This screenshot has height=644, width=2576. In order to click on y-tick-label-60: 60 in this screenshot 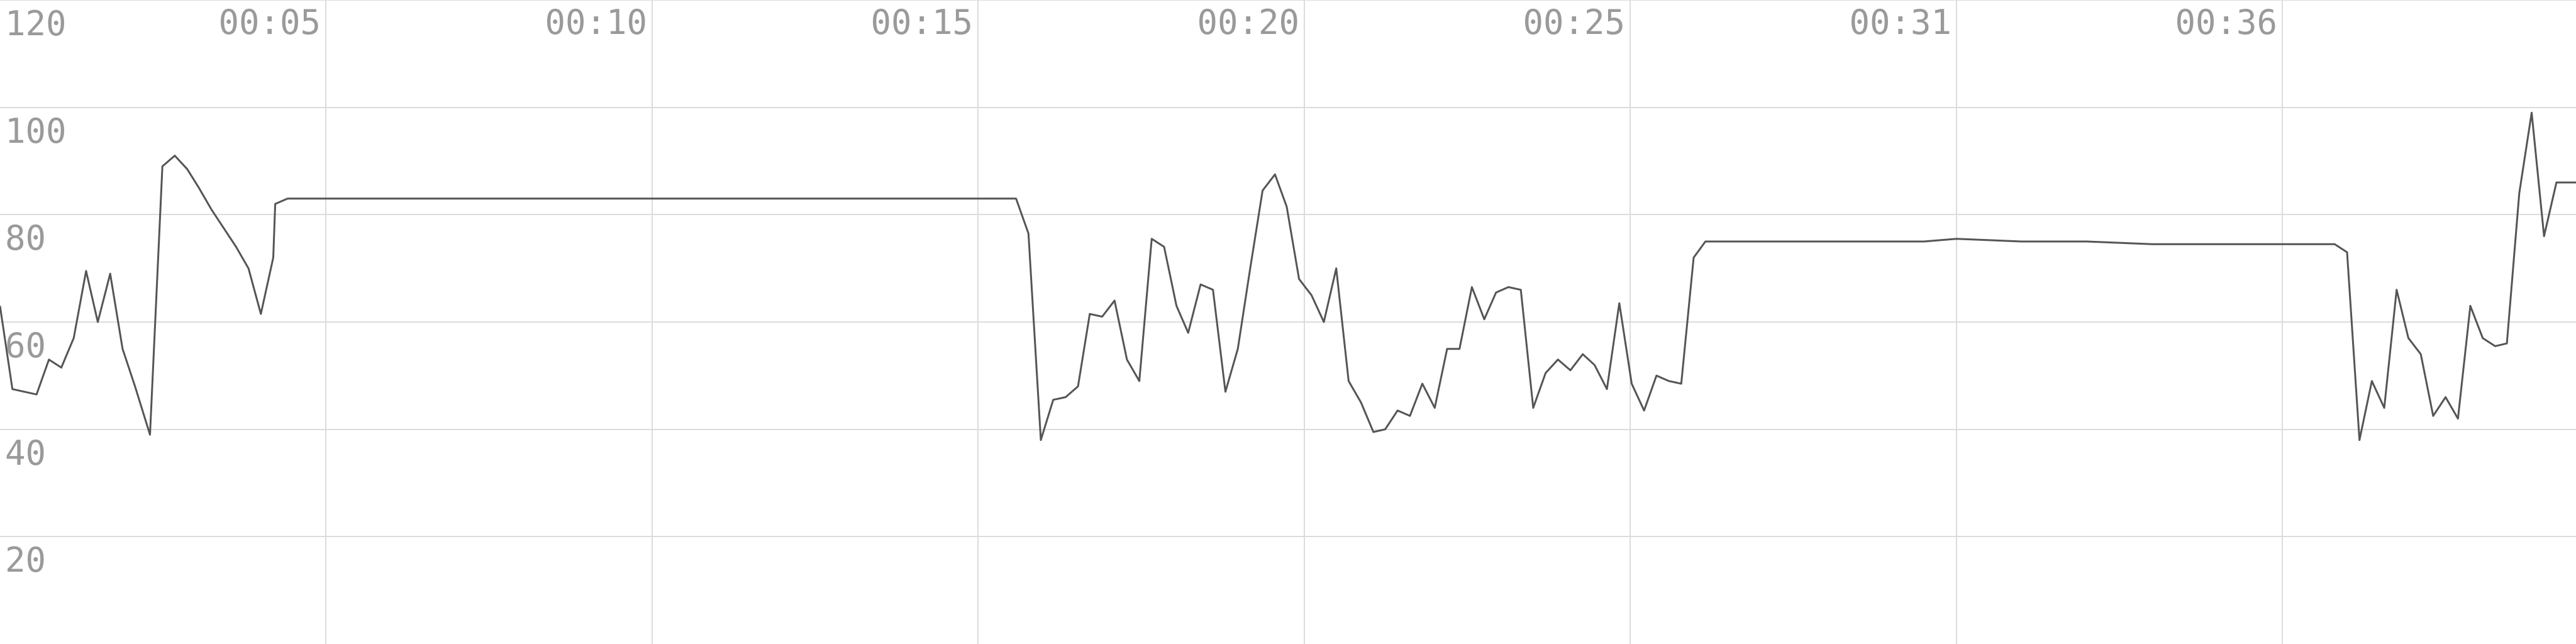, I will do `click(25, 345)`.